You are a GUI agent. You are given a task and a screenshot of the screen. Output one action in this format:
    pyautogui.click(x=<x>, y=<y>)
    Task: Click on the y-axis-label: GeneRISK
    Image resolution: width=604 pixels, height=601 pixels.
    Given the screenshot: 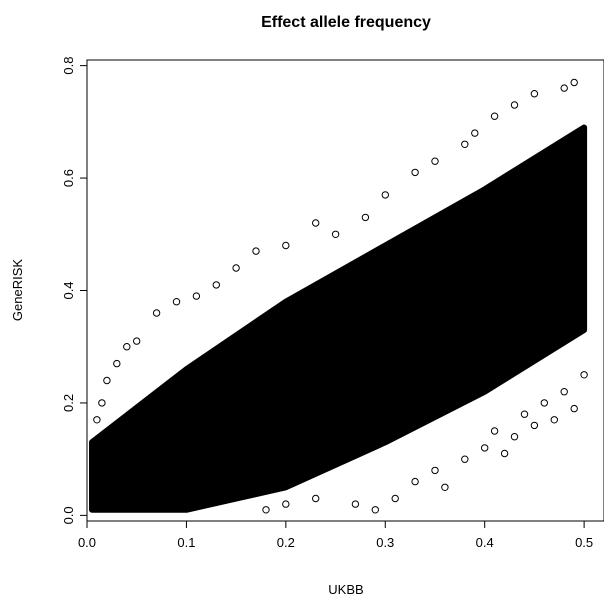 What is the action you would take?
    pyautogui.click(x=17, y=290)
    